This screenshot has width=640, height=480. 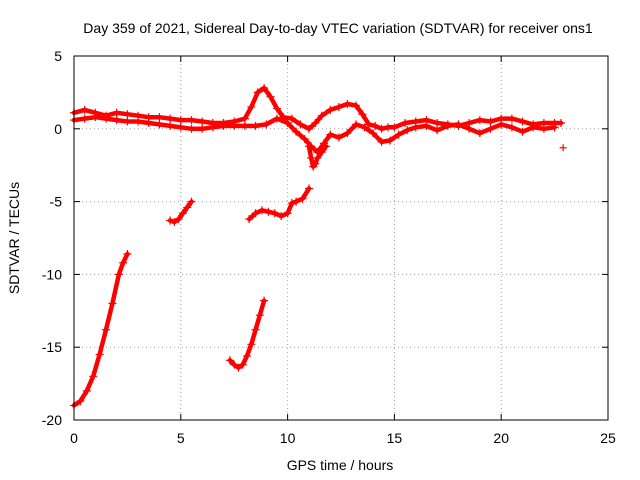 What do you see at coordinates (279, 204) in the screenshot?
I see `series-arc-8h-mid` at bounding box center [279, 204].